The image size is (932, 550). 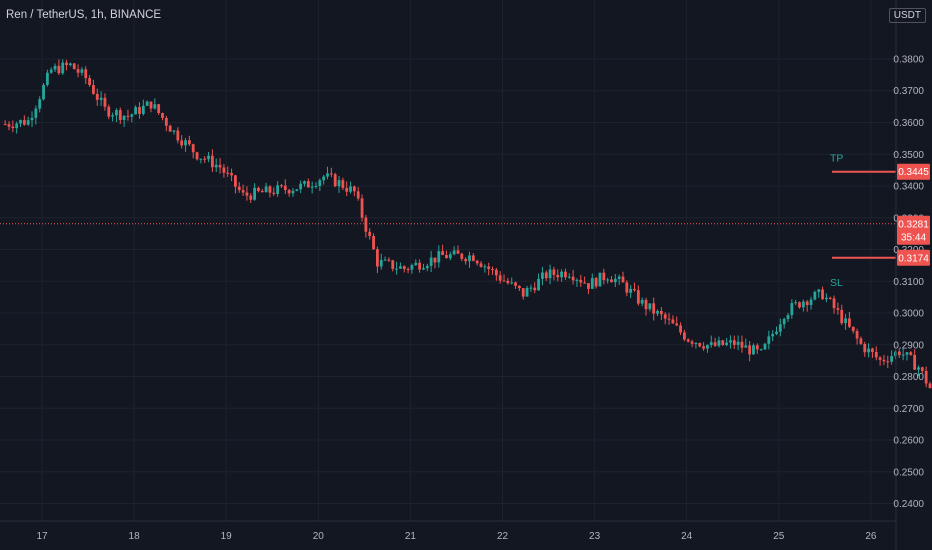 What do you see at coordinates (42, 536) in the screenshot?
I see `x-tick-label: 17` at bounding box center [42, 536].